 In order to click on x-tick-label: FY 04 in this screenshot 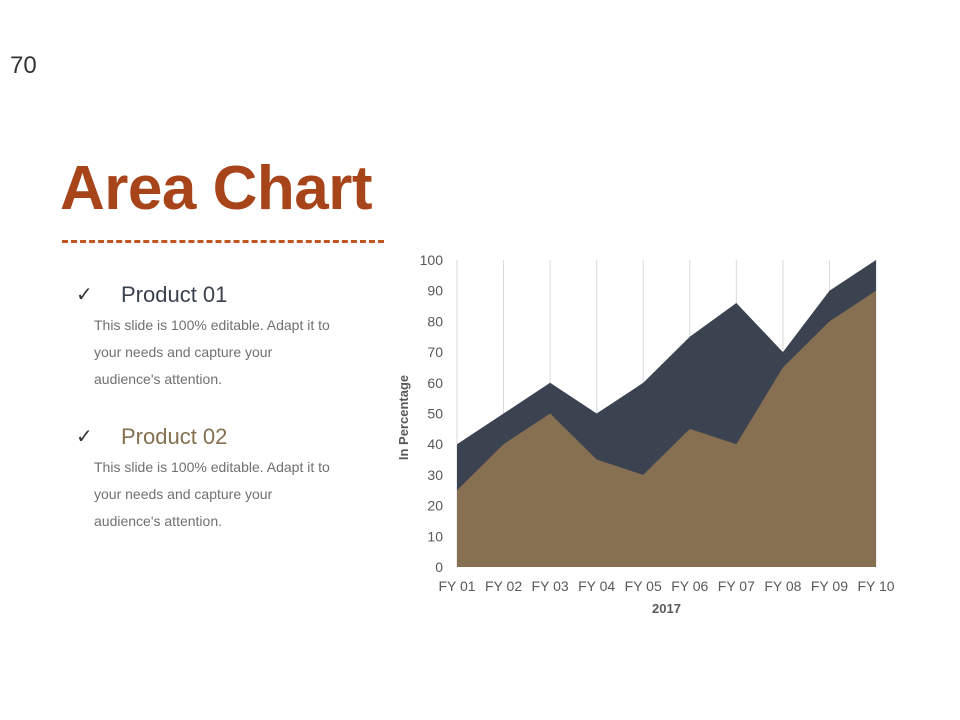, I will do `click(596, 586)`.